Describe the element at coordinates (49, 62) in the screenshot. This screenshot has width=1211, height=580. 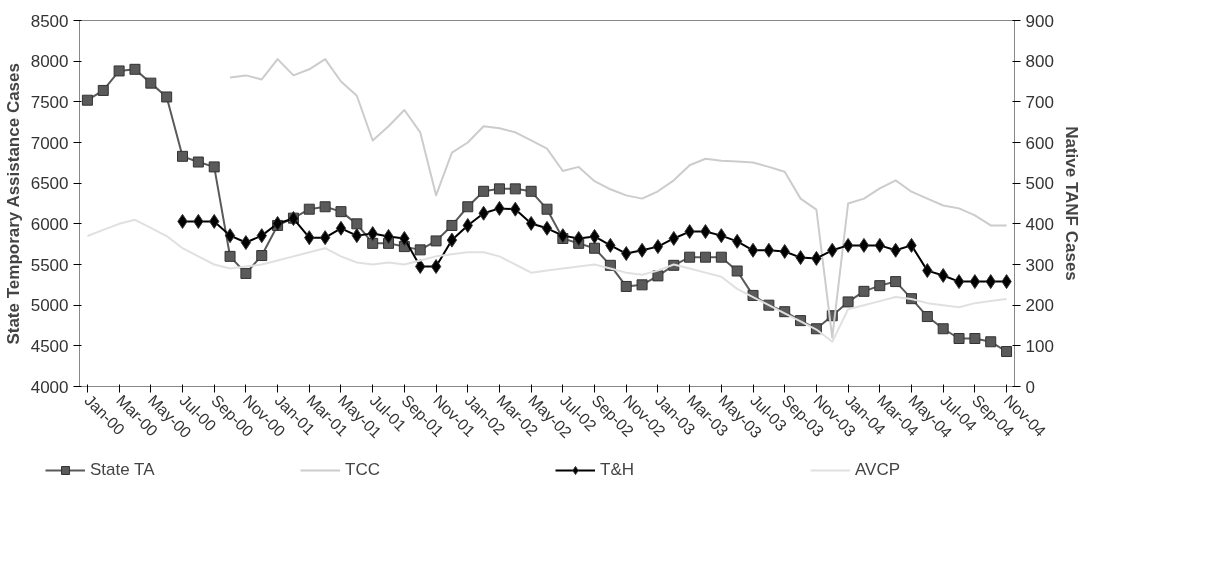
I see `y-tick-label: 8000` at that location.